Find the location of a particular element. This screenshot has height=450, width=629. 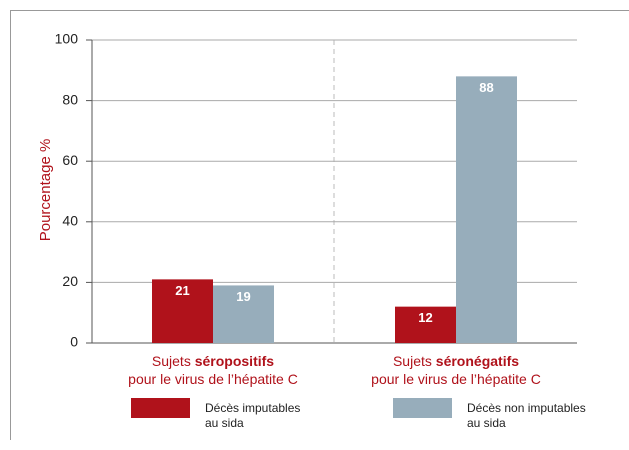

legend-label: Décès imputables au sida is located at coordinates (252, 415).